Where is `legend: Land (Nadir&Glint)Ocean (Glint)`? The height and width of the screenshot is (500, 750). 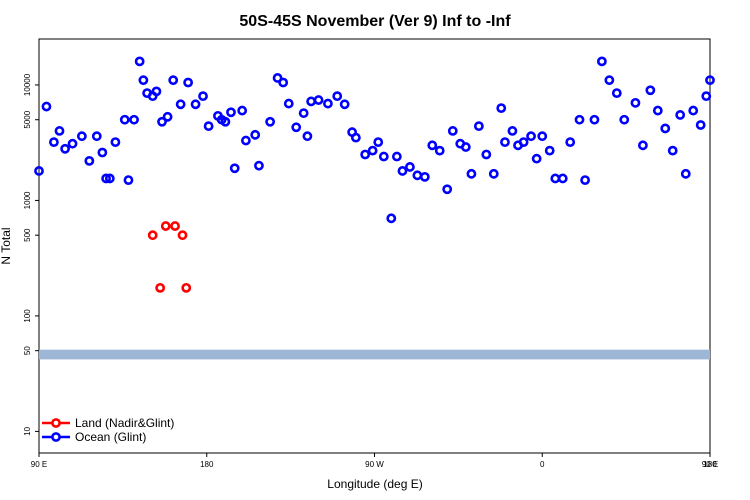
legend: Land (Nadir&Glint)Ocean (Glint) is located at coordinates (108, 430).